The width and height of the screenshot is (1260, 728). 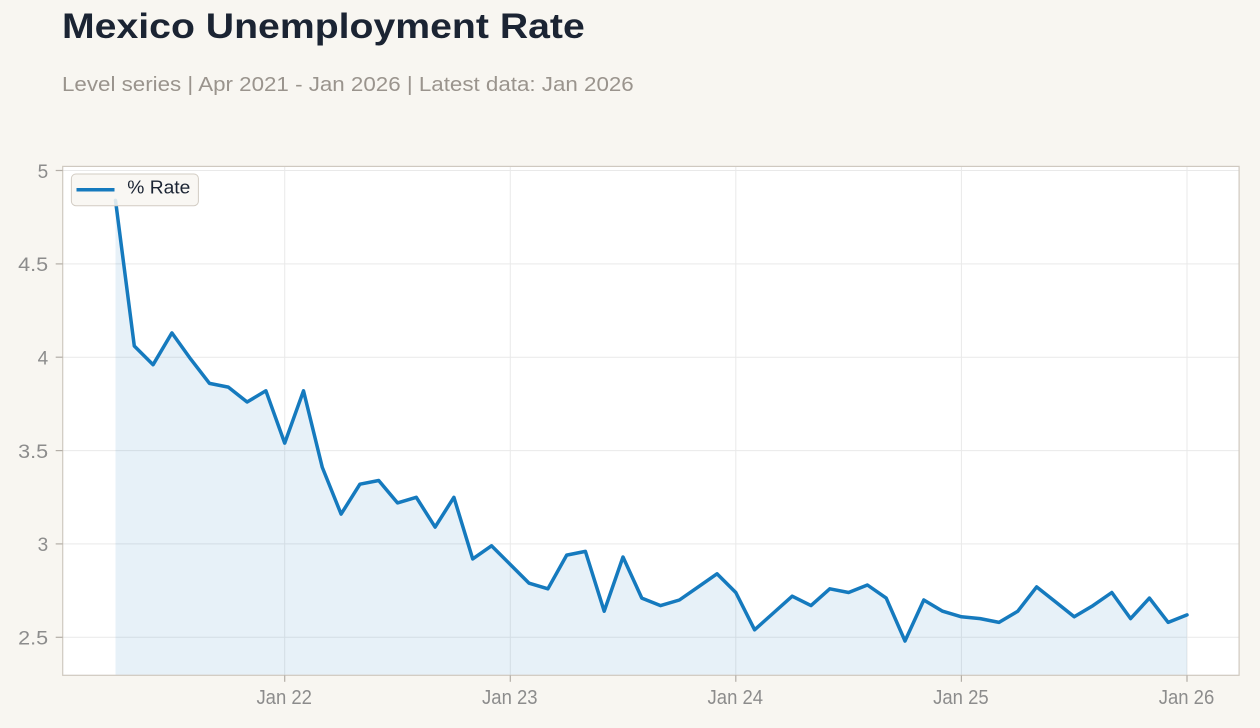 What do you see at coordinates (33, 265) in the screenshot?
I see `svg-text: 4.5` at bounding box center [33, 265].